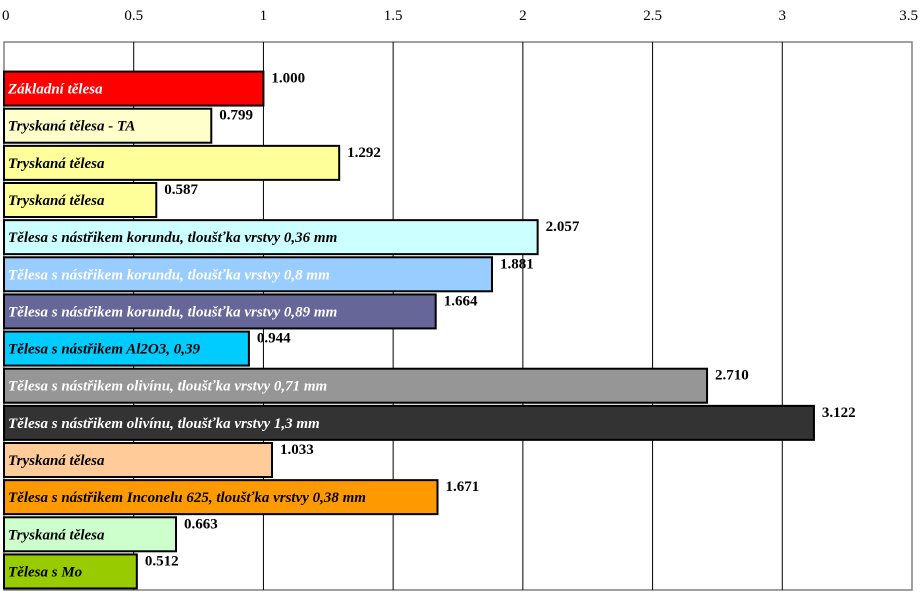 This screenshot has height=595, width=923. I want to click on x-tick-label: 3.5, so click(908, 16).